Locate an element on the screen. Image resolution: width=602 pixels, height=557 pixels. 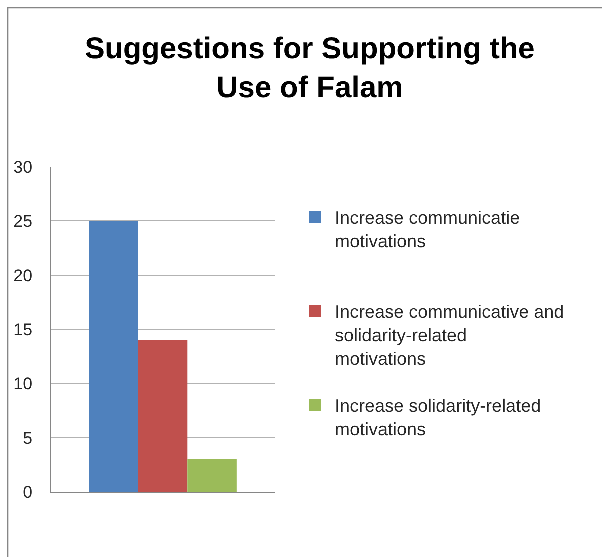
y-tick-label: 15 is located at coordinates (23, 330).